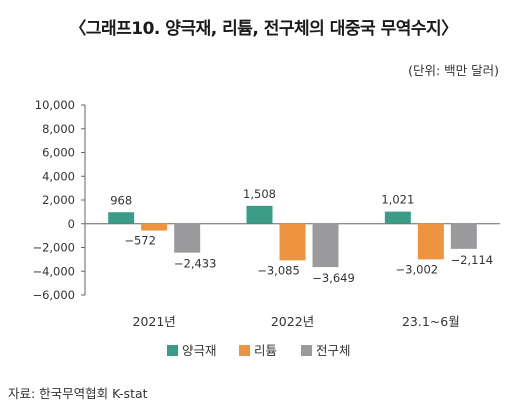 The image size is (527, 415). I want to click on bar-layer, so click(292, 236).